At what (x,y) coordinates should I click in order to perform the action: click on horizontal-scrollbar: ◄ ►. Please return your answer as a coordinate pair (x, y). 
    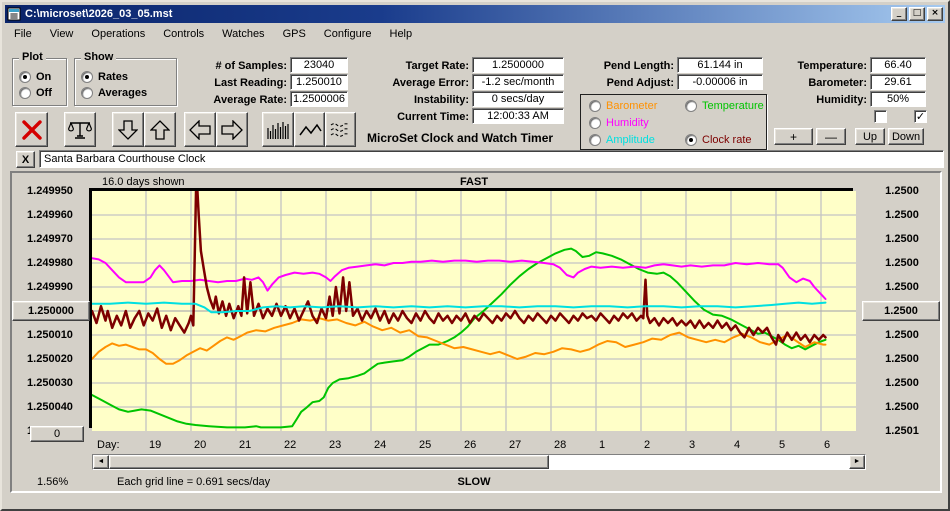
    Looking at the image, I should click on (479, 462).